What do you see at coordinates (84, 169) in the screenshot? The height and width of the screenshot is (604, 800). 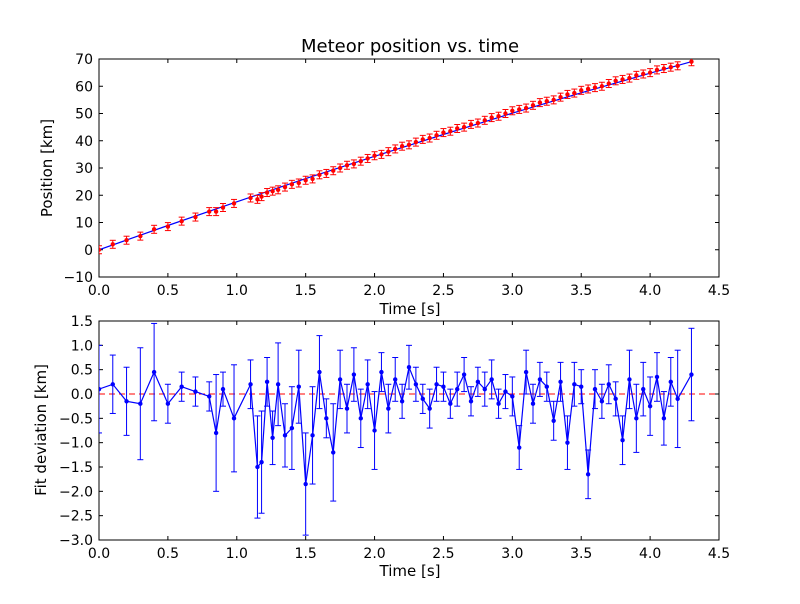 I see `position-plot-ytick-label: 30` at bounding box center [84, 169].